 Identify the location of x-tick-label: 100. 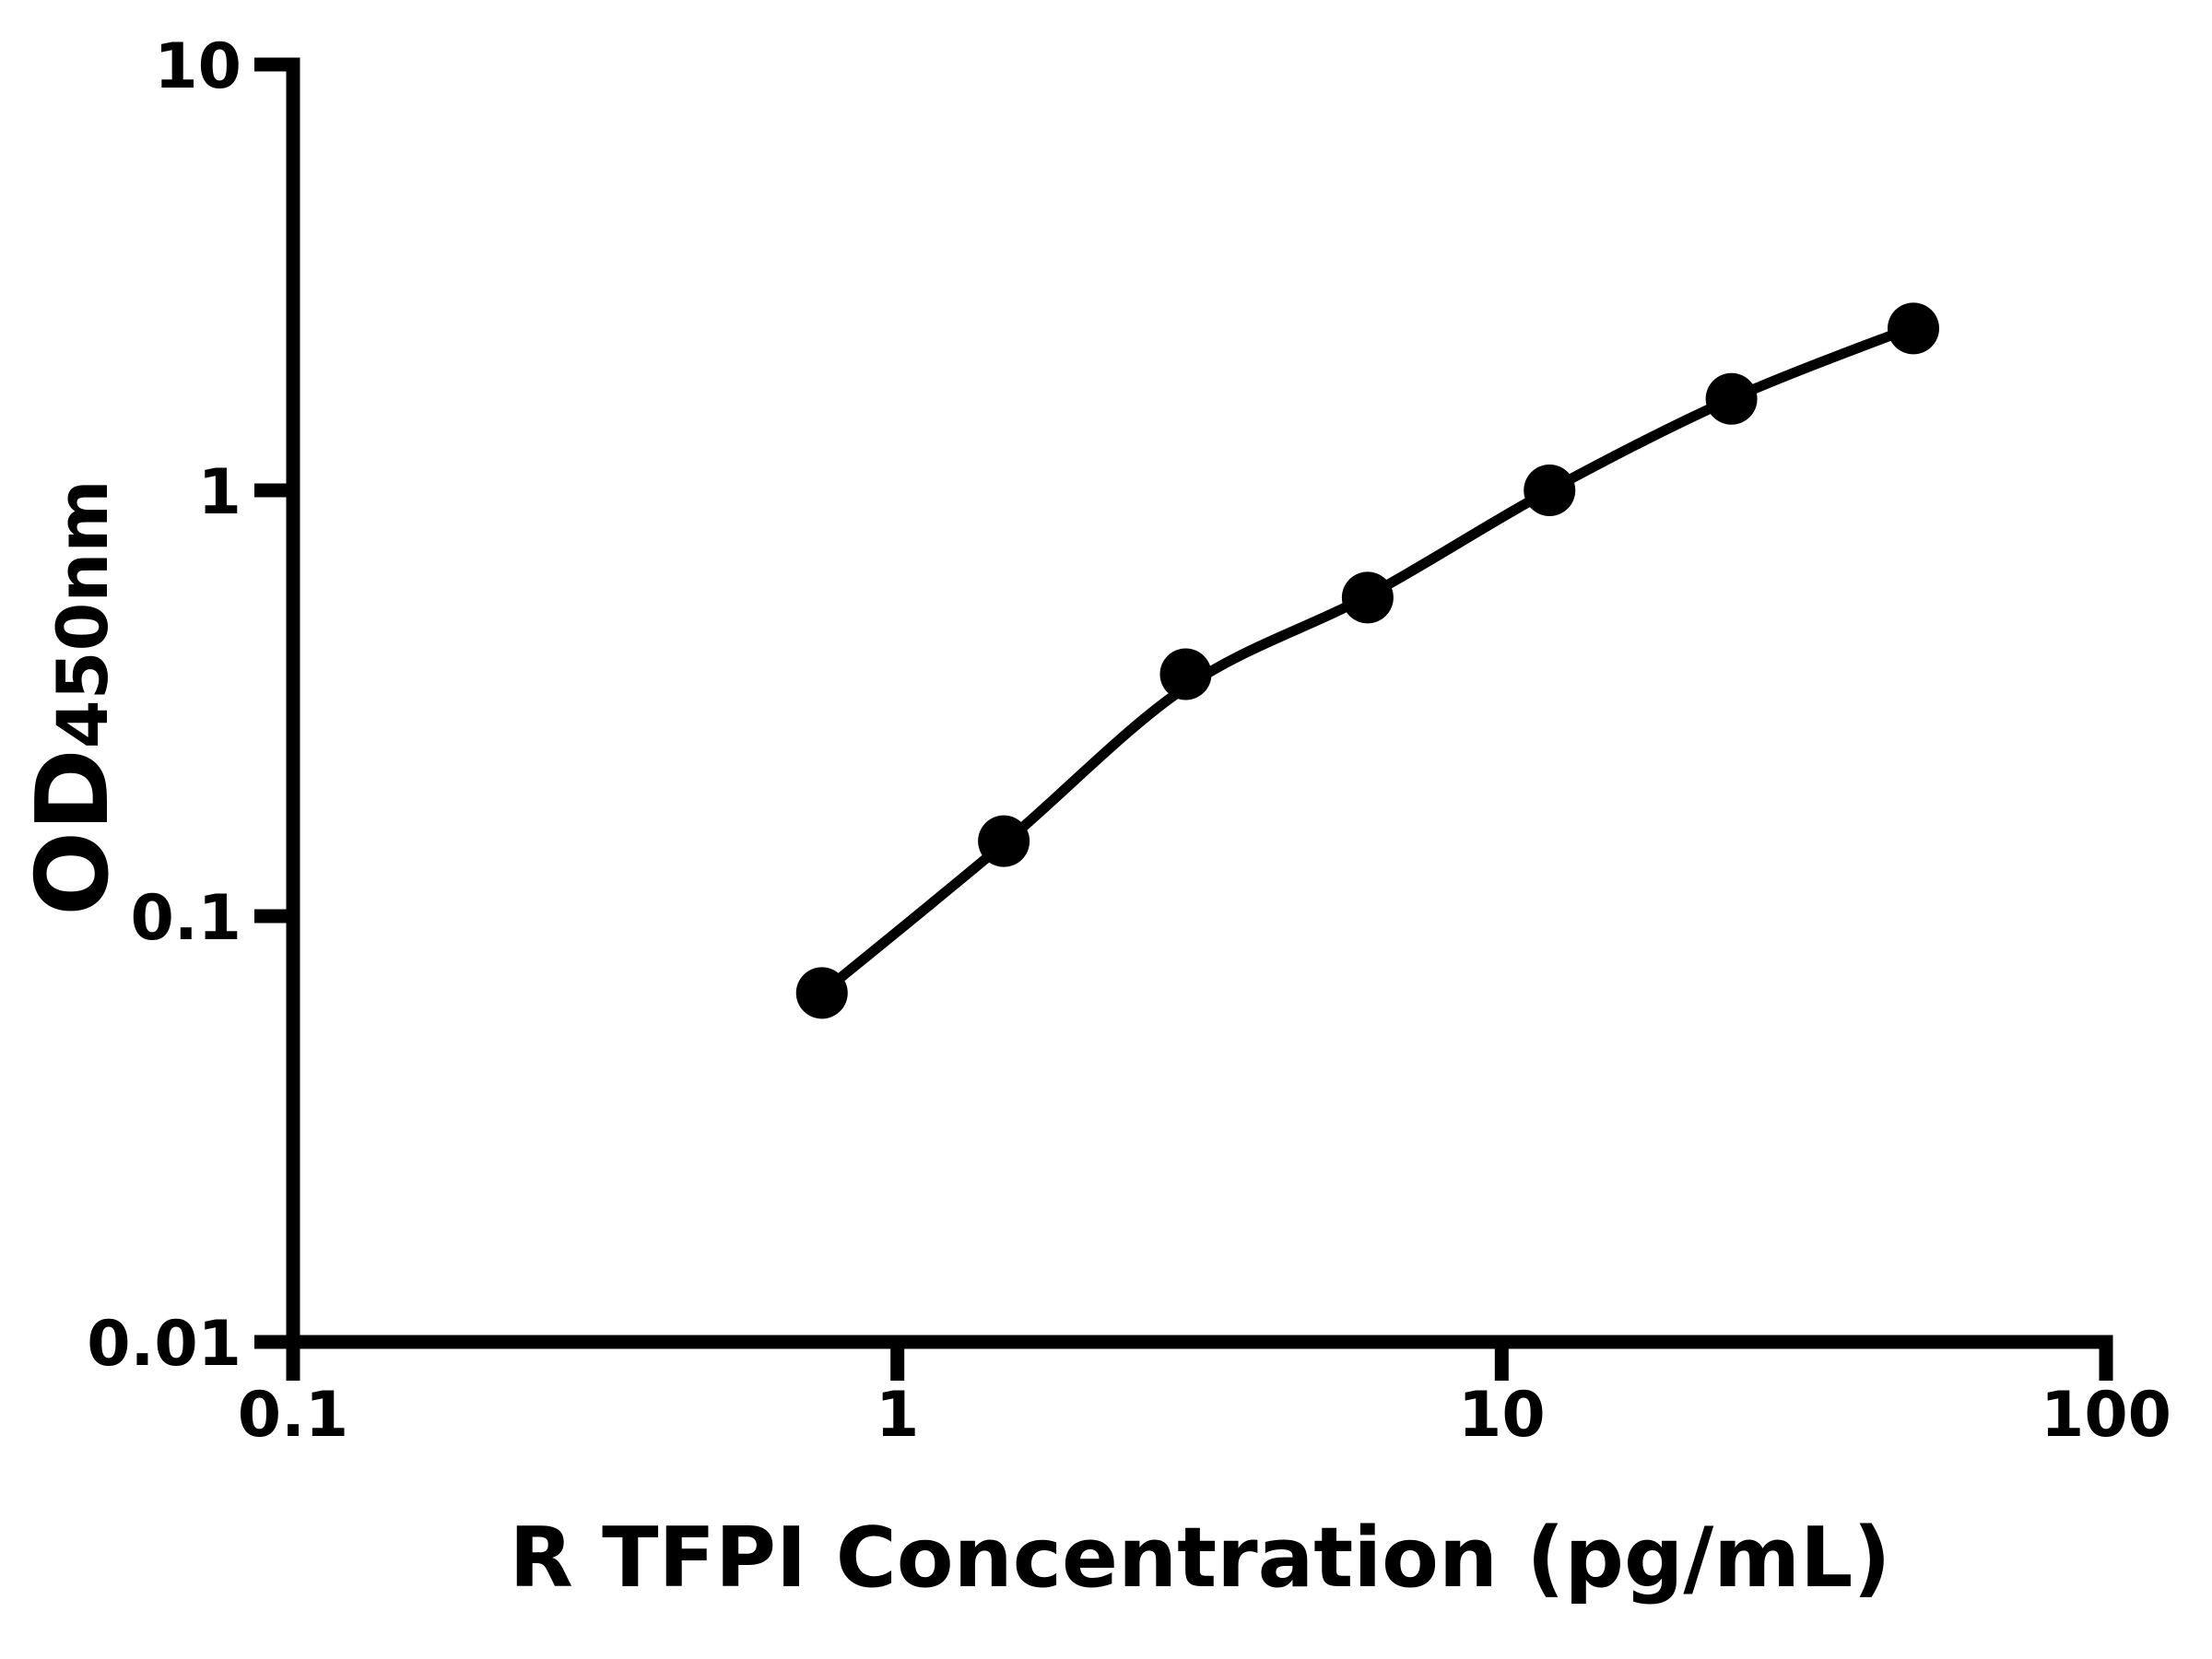
(2106, 1415).